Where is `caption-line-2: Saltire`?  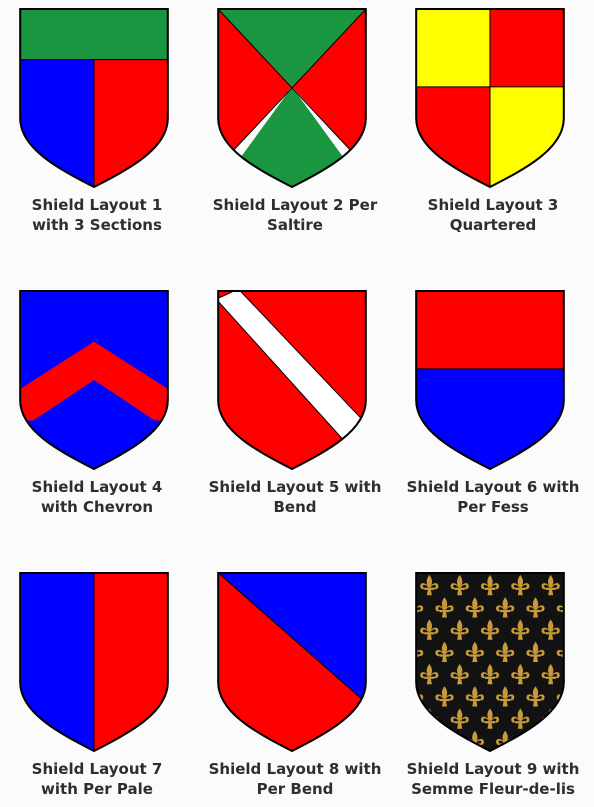 caption-line-2: Saltire is located at coordinates (295, 224).